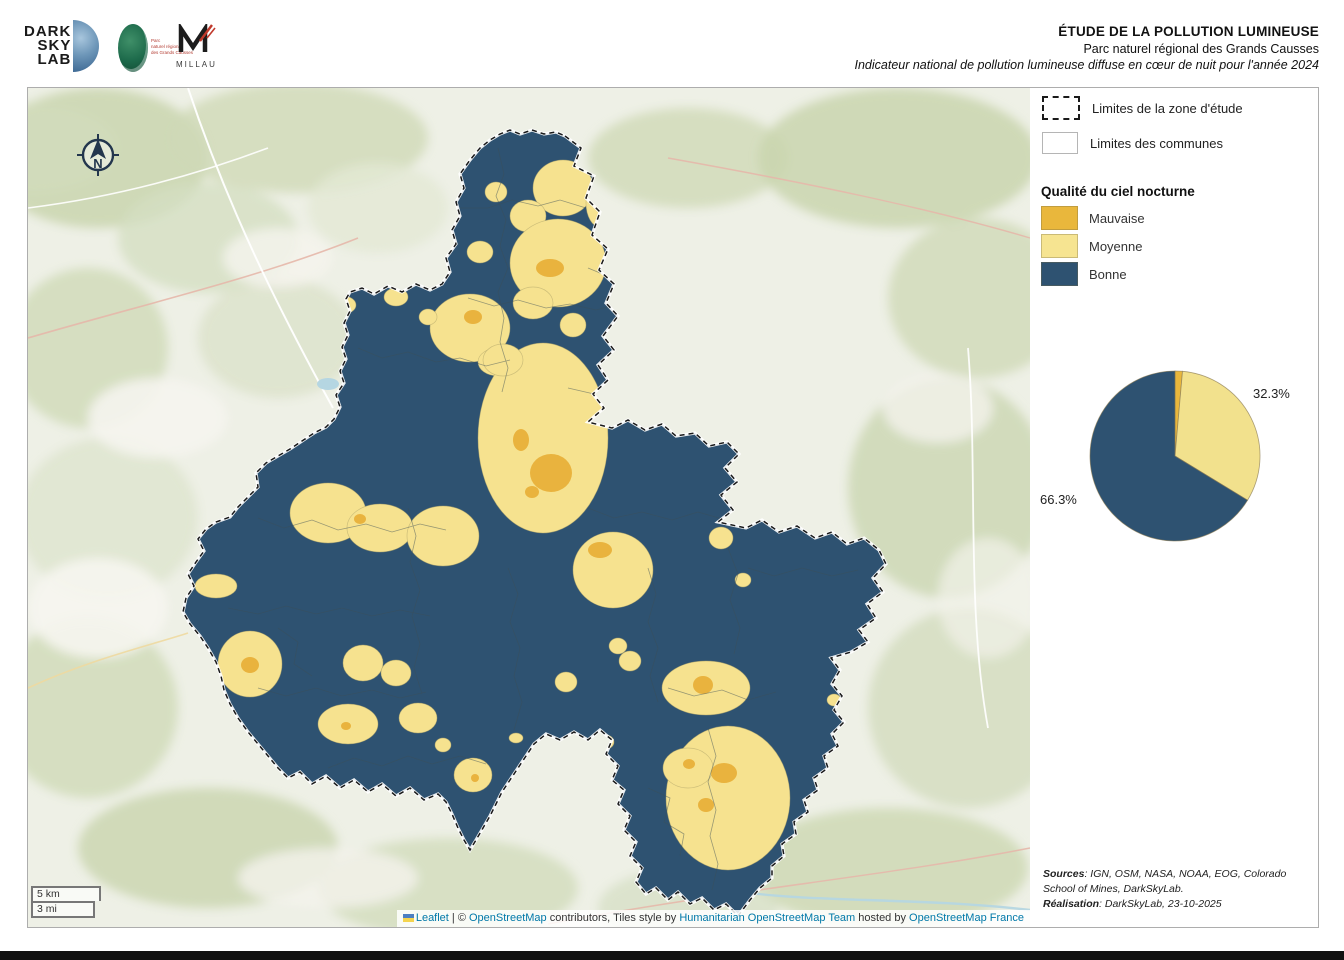  What do you see at coordinates (133, 48) in the screenshot?
I see `park-oval-icon` at bounding box center [133, 48].